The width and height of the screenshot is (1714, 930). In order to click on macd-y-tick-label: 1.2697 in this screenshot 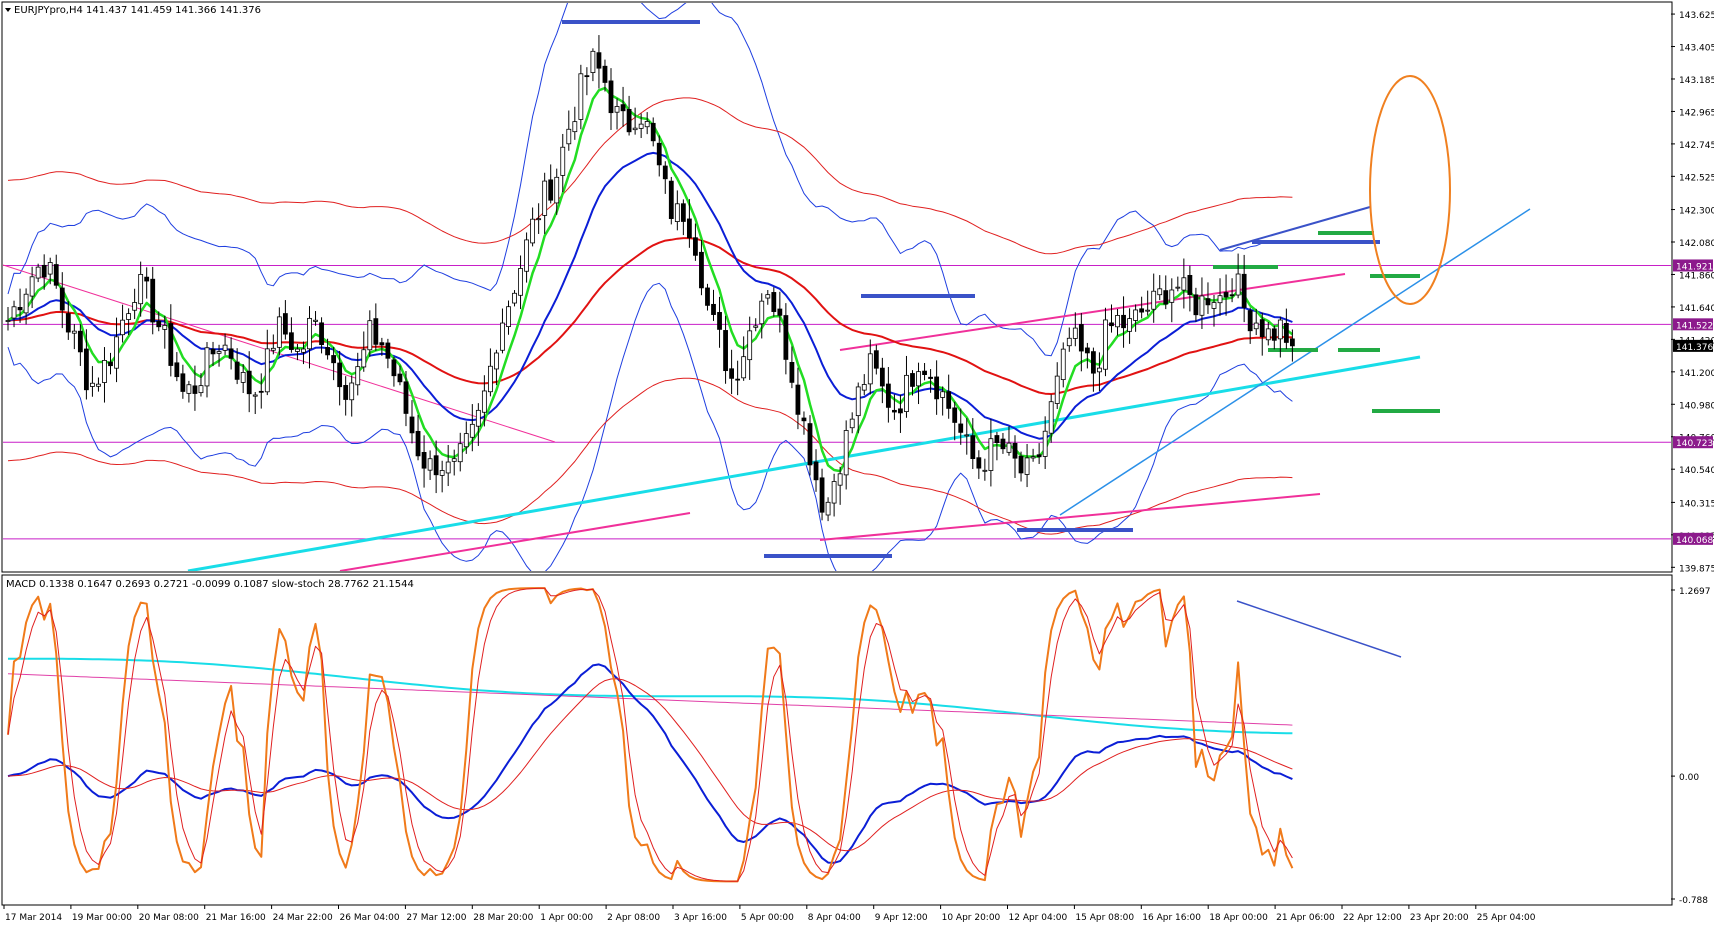, I will do `click(1695, 592)`.